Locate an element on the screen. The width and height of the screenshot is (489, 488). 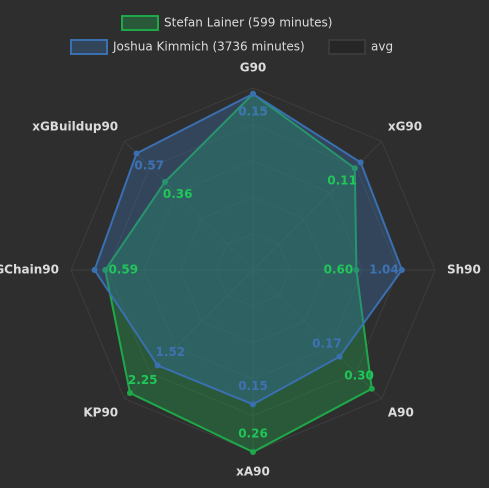
value-label: 0.59 is located at coordinates (123, 270).